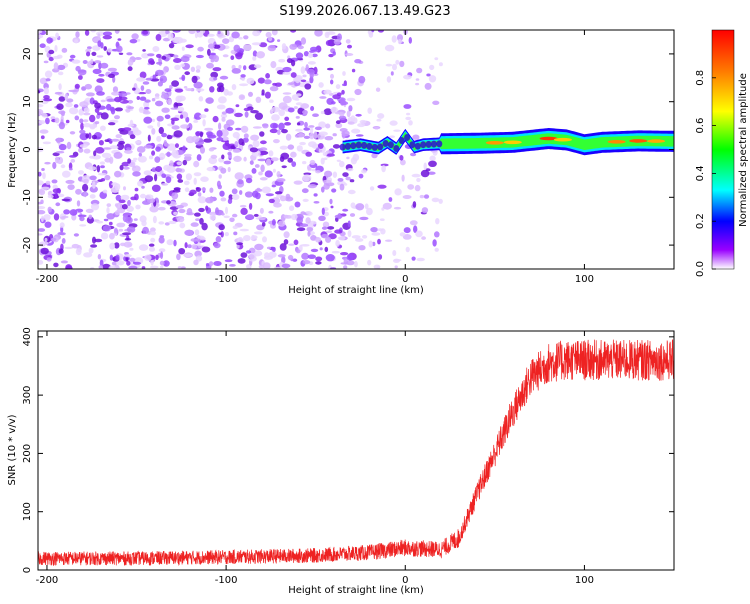  What do you see at coordinates (584, 580) in the screenshot?
I see `snr-x-tick-label: 100` at bounding box center [584, 580].